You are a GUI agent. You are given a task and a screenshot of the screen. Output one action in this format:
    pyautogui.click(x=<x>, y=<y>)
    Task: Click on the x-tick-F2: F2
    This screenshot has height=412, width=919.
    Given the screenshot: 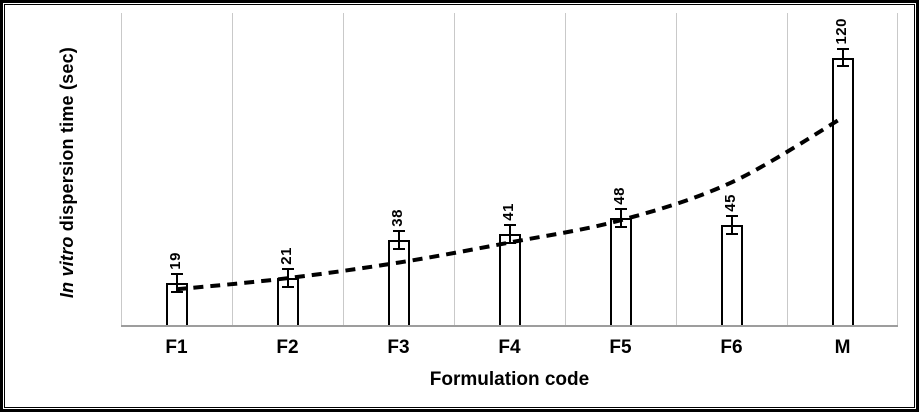 What is the action you would take?
    pyautogui.click(x=287, y=347)
    